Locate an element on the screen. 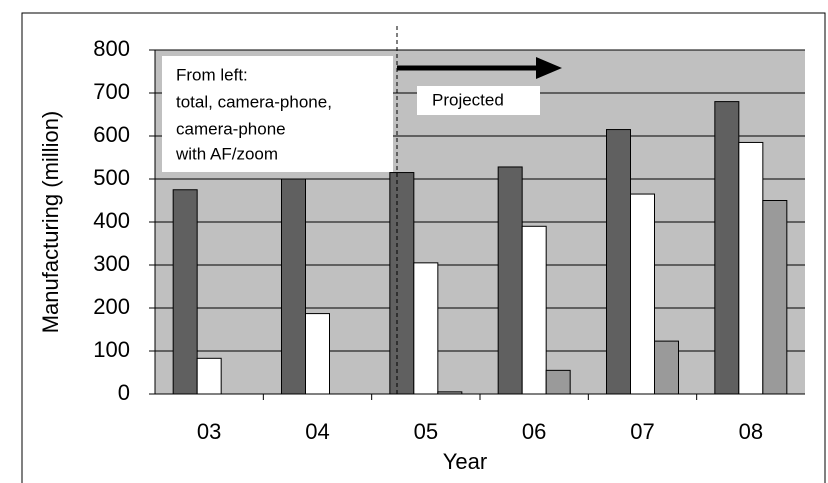  note-box is located at coordinates (277, 114).